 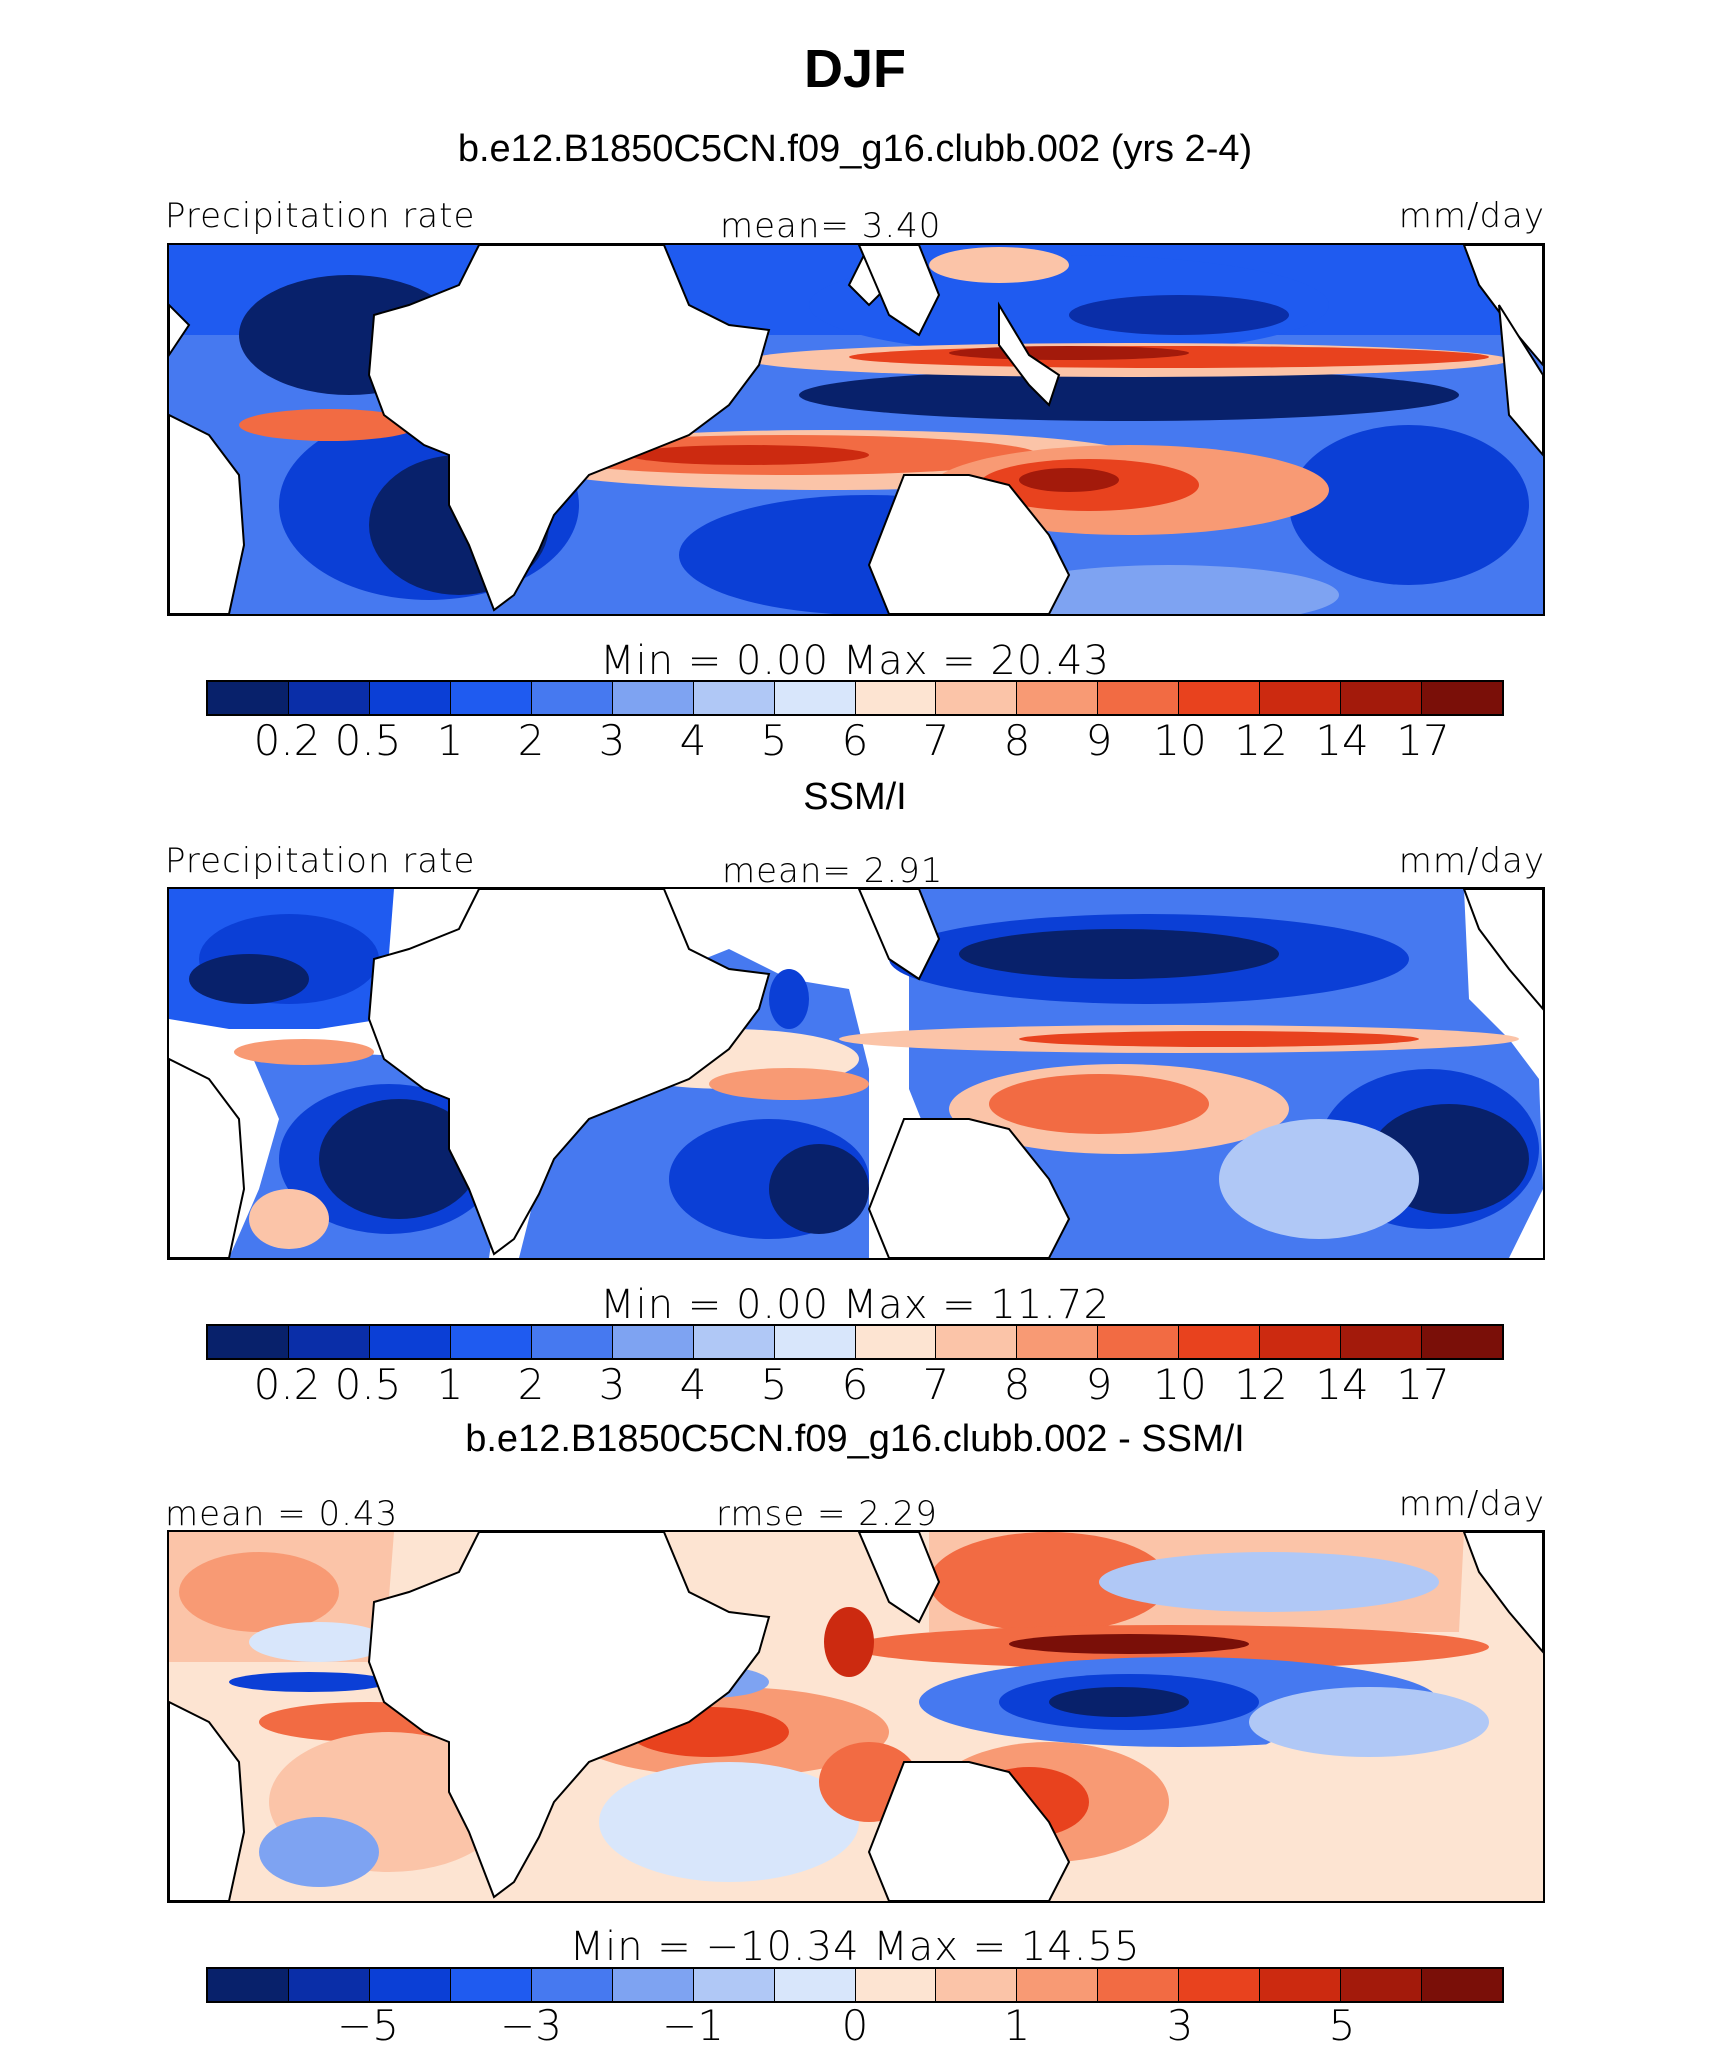 I want to click on panel-diff-map, so click(x=856, y=1716).